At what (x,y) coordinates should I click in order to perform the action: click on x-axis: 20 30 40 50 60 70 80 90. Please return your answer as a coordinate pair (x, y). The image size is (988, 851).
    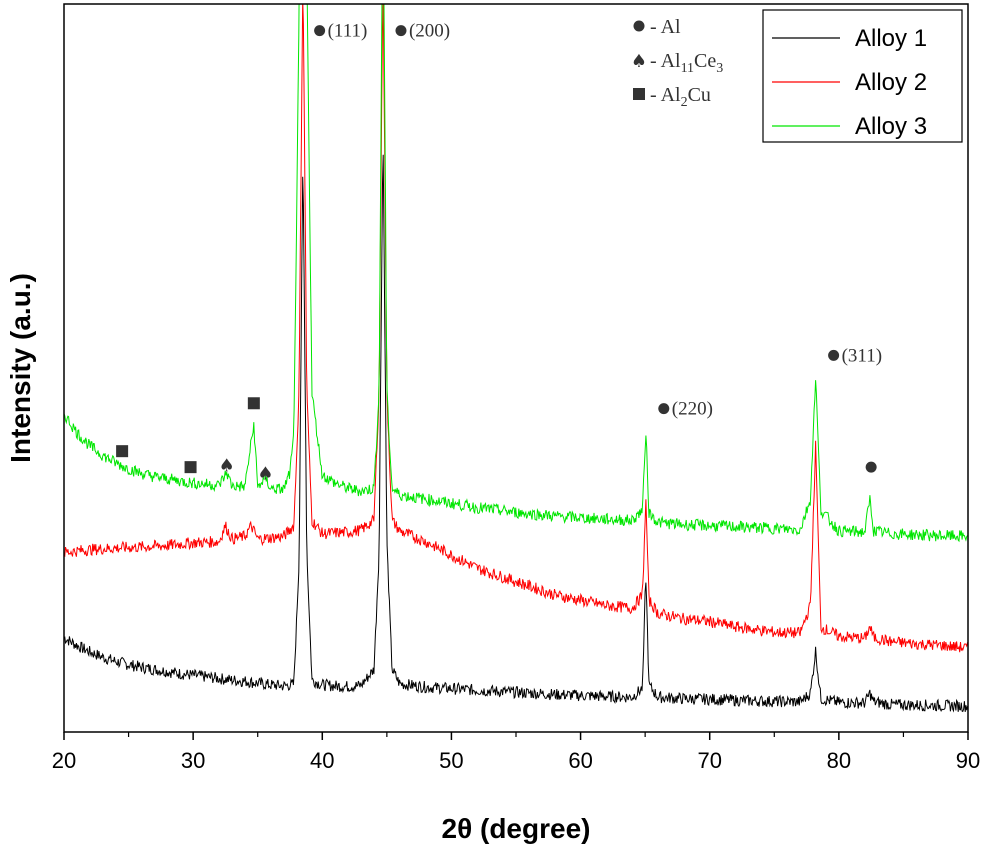
    Looking at the image, I should click on (516, 752).